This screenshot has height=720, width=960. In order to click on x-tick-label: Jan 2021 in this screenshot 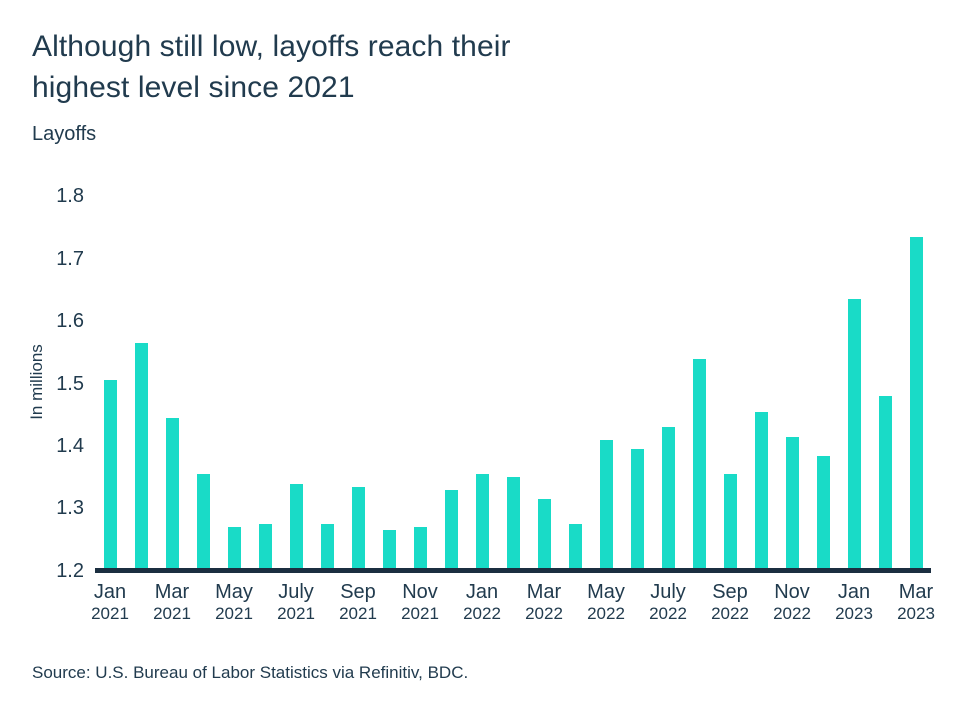, I will do `click(110, 602)`.